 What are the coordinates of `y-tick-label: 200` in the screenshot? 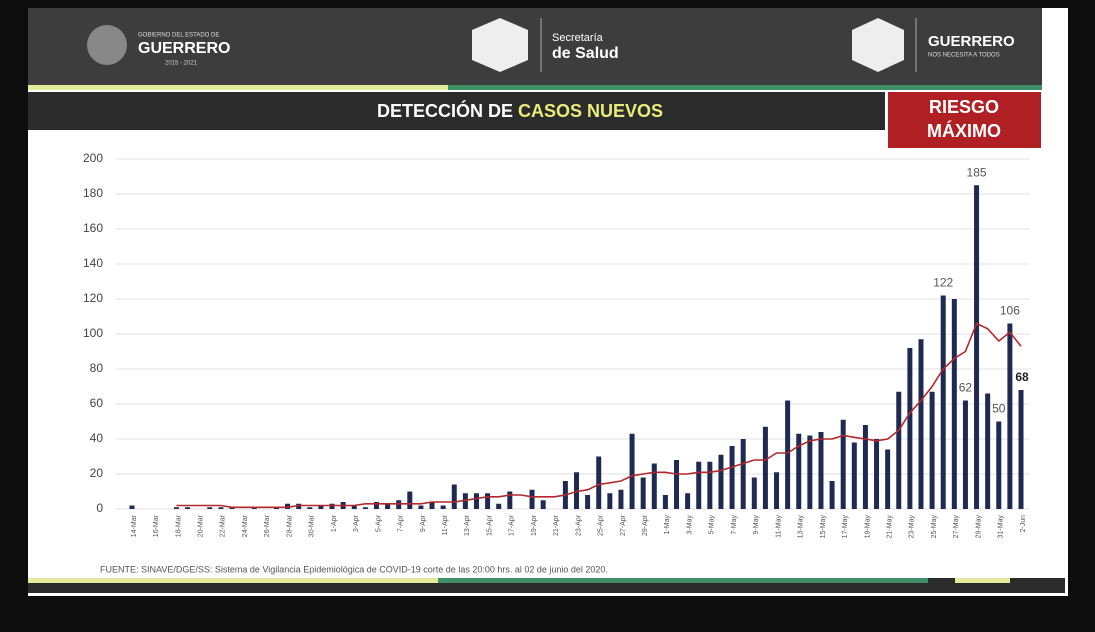 It's located at (93, 158).